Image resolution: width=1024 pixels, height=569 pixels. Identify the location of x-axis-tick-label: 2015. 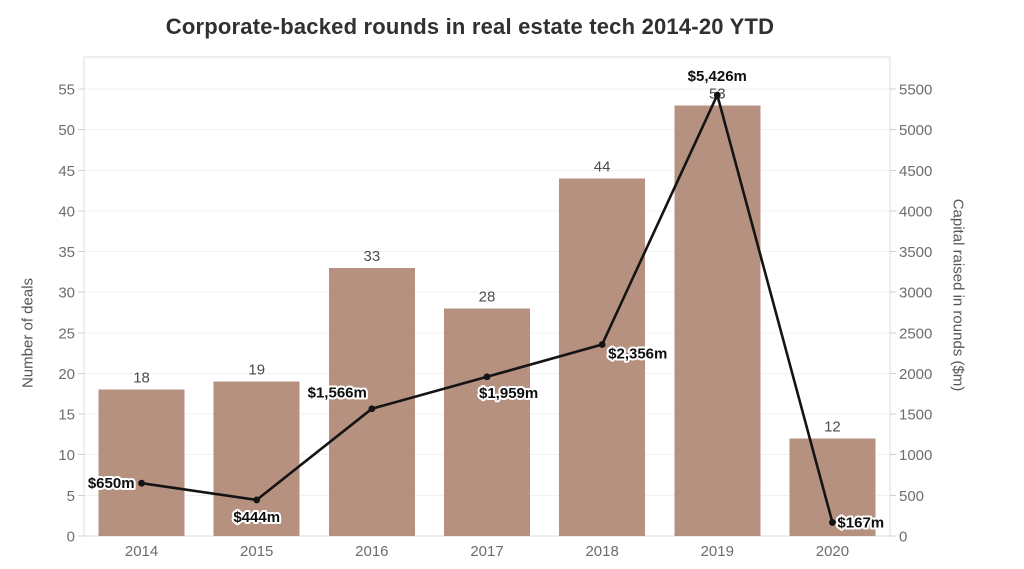
(256, 551).